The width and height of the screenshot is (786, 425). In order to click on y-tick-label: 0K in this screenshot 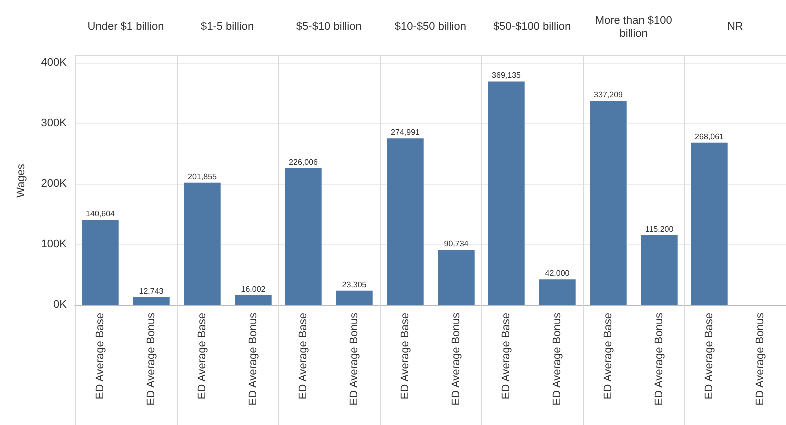, I will do `click(61, 305)`.